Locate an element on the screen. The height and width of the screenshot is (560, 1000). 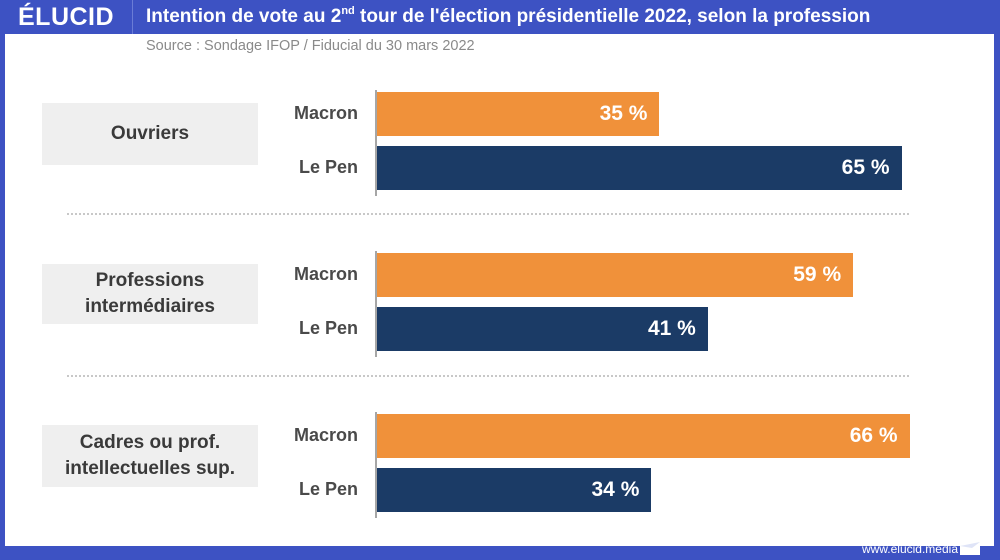
bar-macron: 35 % is located at coordinates (518, 114).